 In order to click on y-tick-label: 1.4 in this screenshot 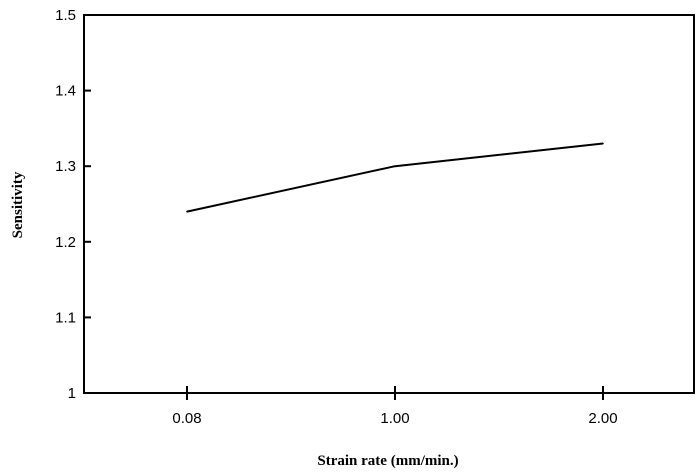, I will do `click(65, 91)`.